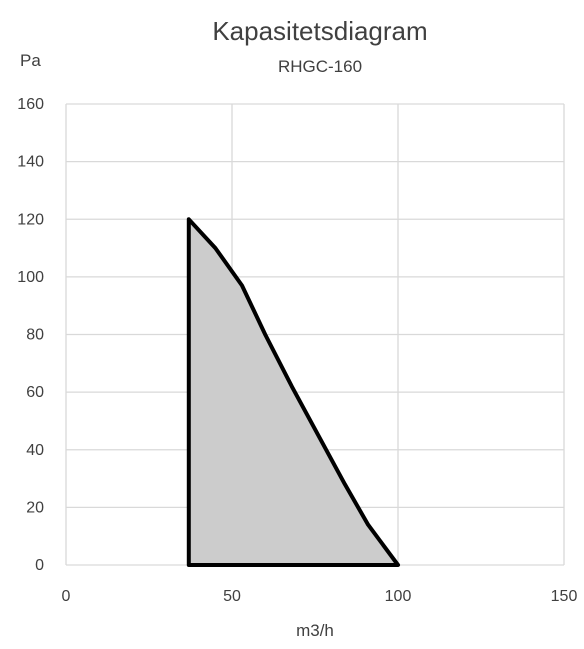 The width and height of the screenshot is (584, 649). I want to click on y-tick-label-80: 80, so click(35, 335).